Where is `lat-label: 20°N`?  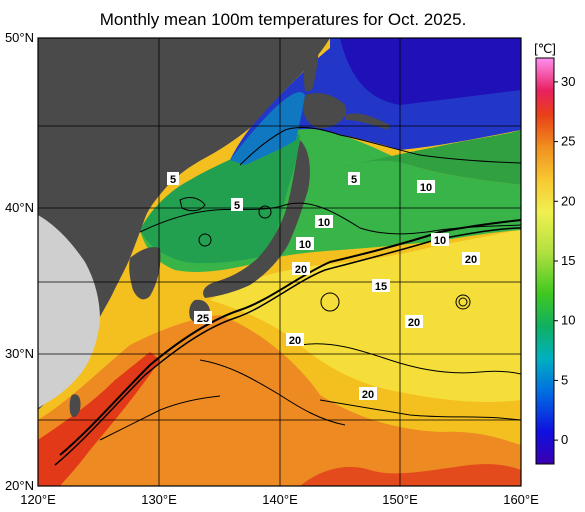
lat-label: 20°N is located at coordinates (19, 485).